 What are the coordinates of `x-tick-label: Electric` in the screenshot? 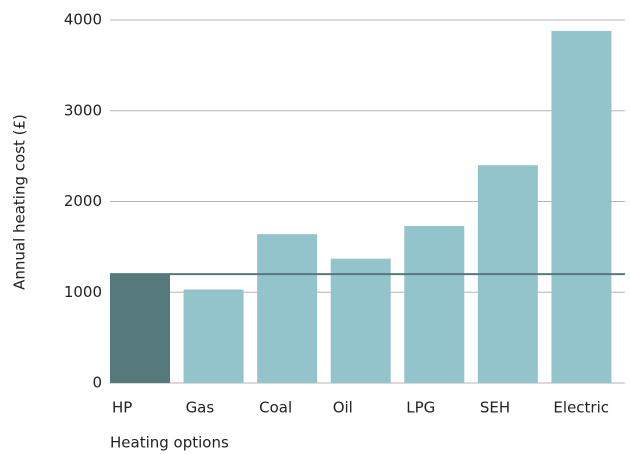 It's located at (581, 408).